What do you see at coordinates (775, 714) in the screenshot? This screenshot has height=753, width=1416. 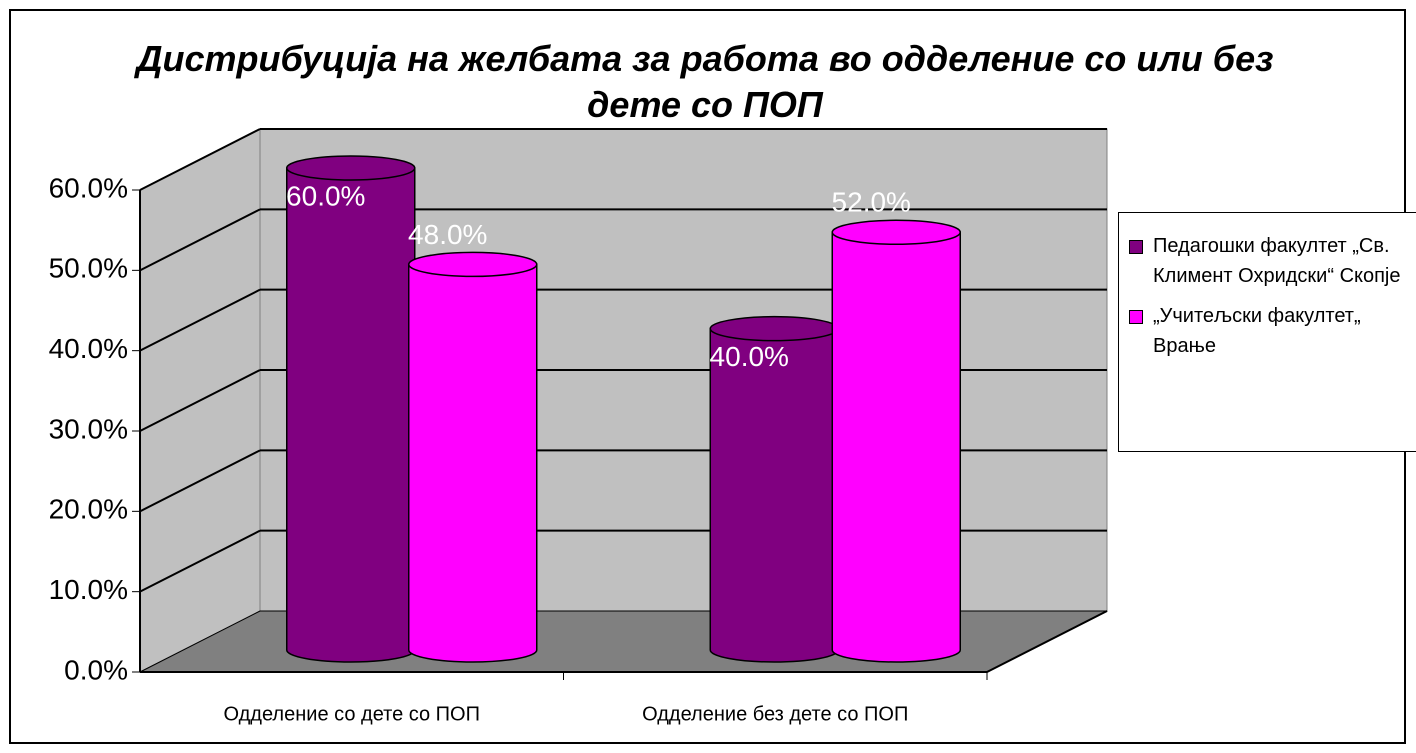 I see `x-tick-label: Одделение без дете со ПОП` at bounding box center [775, 714].